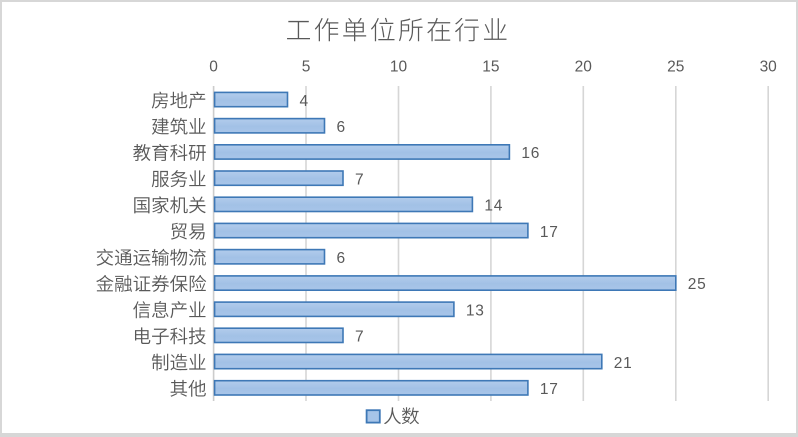  I want to click on svg-text: 10, so click(399, 67).